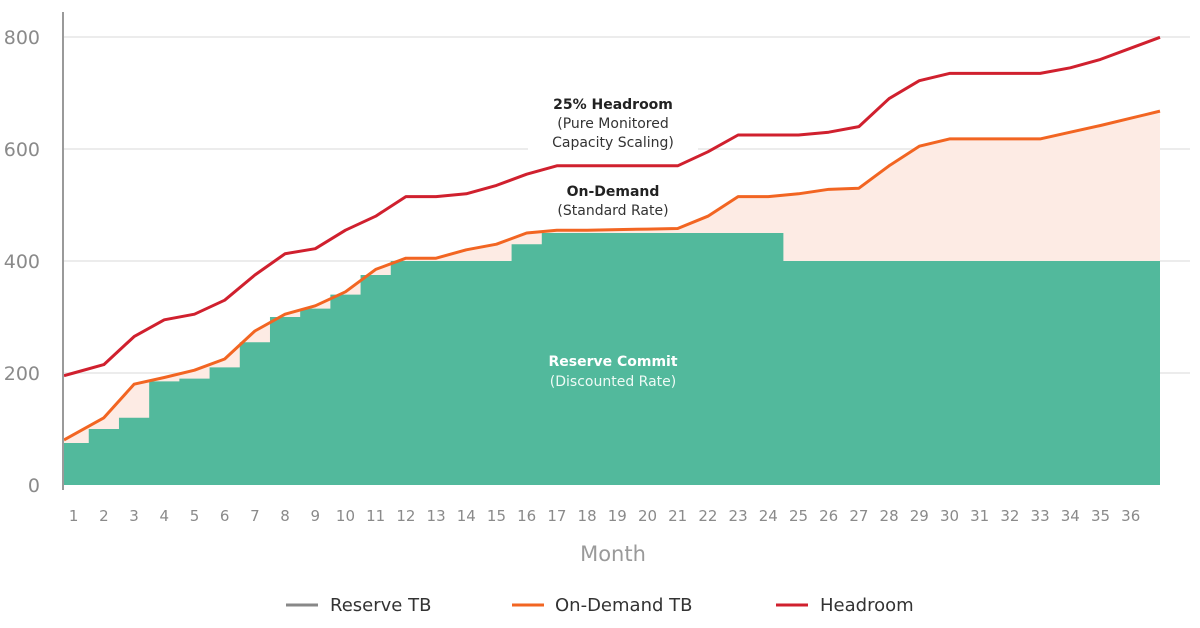  I want to click on x-tick-label: 31, so click(979, 516).